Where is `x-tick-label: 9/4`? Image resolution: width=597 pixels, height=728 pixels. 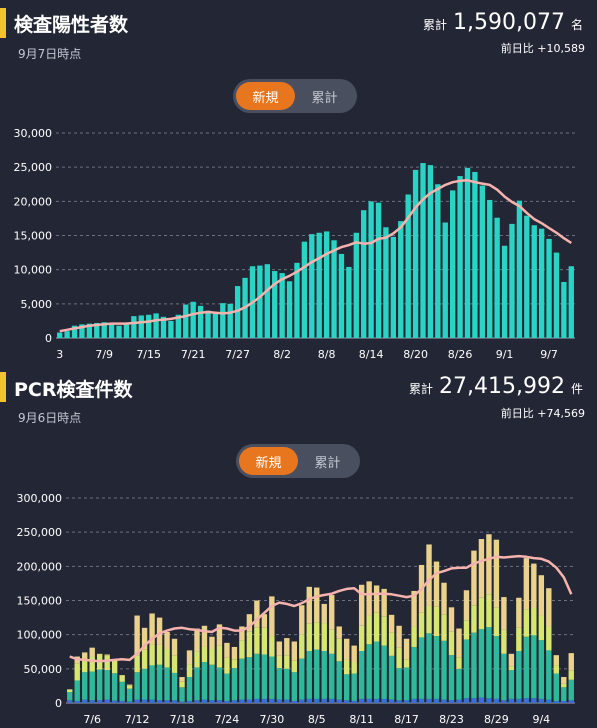
x-tick-label: 9/4 is located at coordinates (541, 719).